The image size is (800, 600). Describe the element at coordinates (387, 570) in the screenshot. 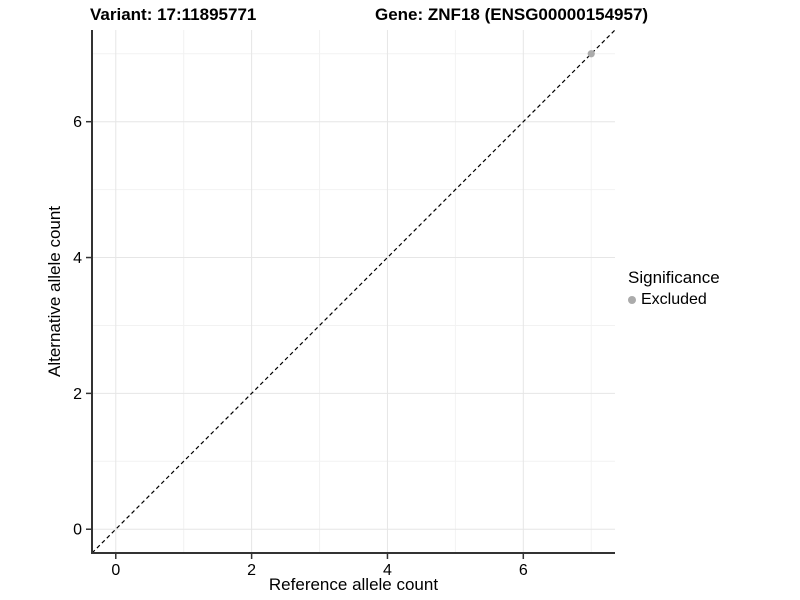

I see `x-tick-label: 4` at that location.